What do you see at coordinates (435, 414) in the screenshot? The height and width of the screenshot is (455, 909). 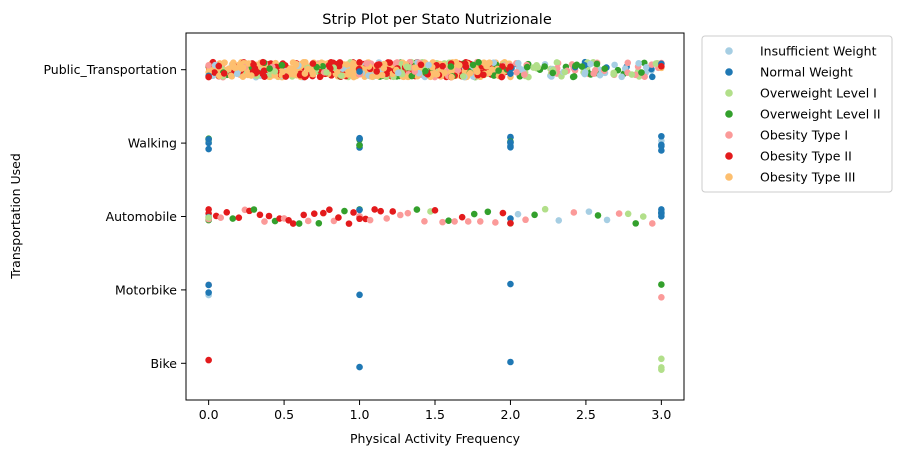 I see `x-tick-label: 1.5` at bounding box center [435, 414].